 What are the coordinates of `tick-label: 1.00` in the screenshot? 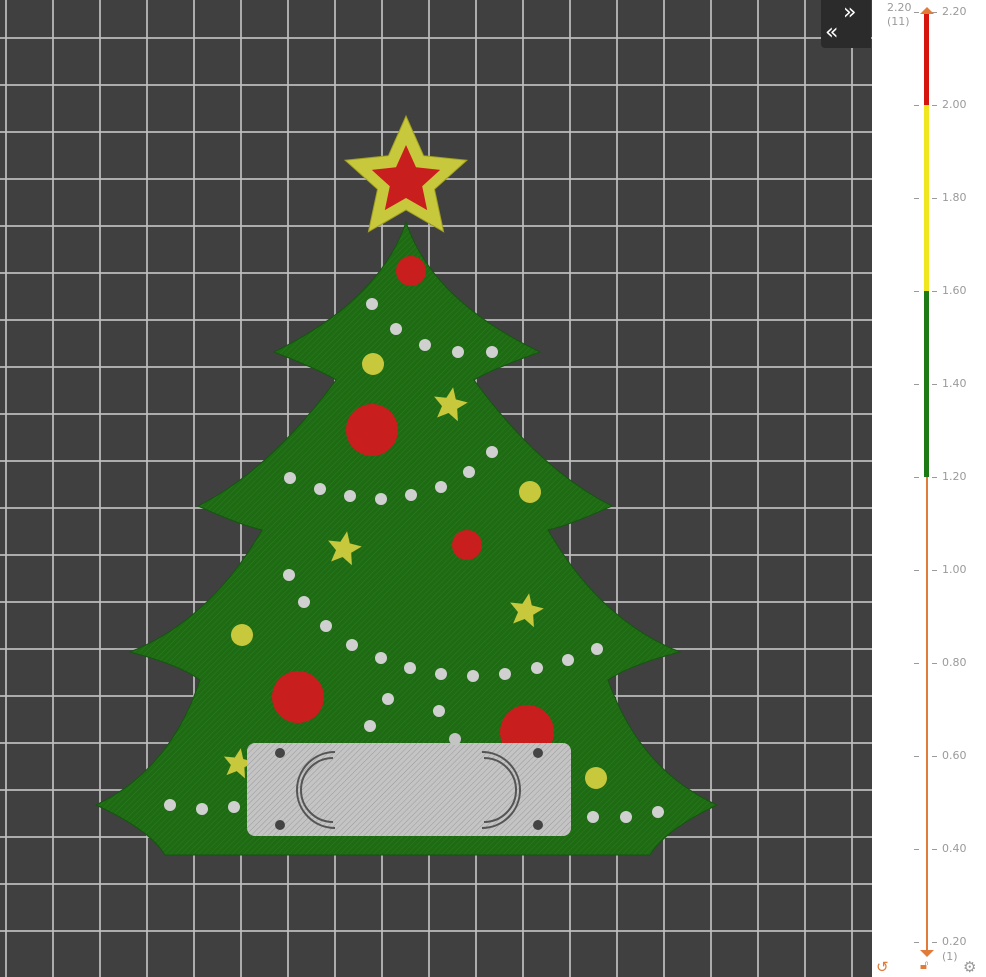 It's located at (954, 569).